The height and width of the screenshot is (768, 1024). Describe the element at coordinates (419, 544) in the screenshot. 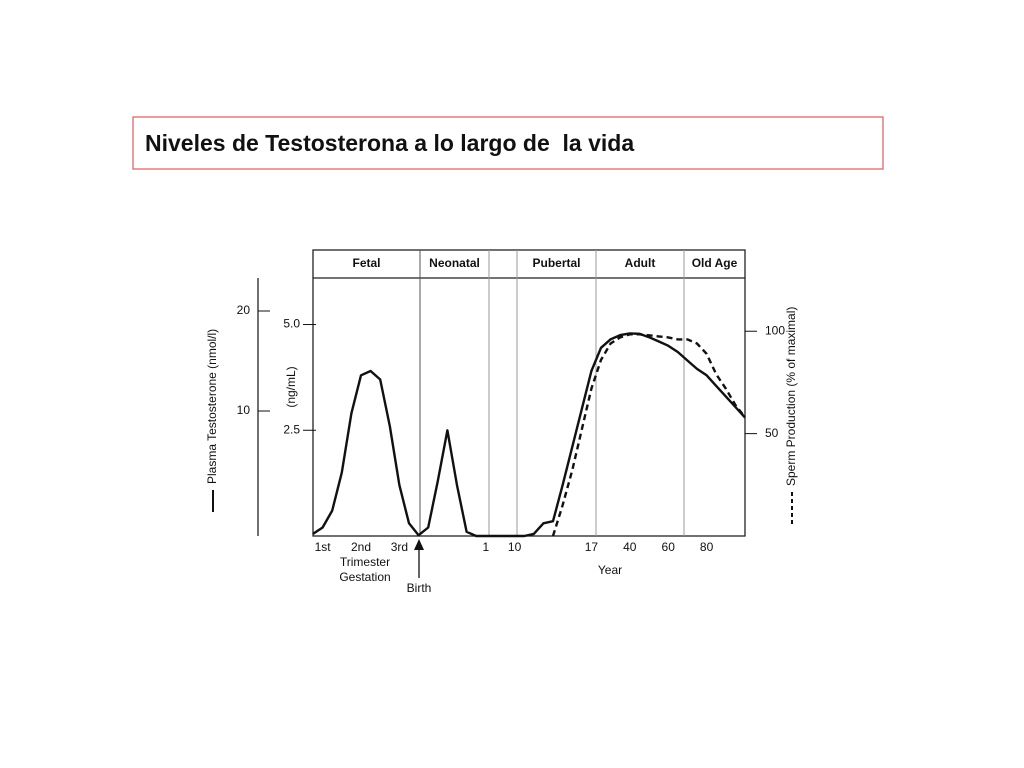

I see `birth-arrow-head` at that location.